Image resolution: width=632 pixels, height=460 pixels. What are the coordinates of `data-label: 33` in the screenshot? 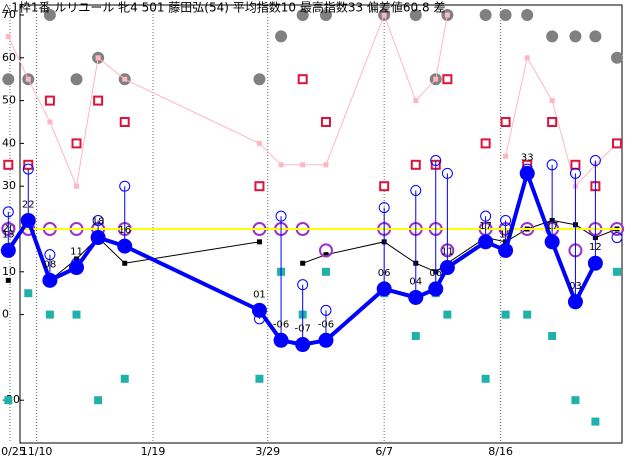 It's located at (527, 157).